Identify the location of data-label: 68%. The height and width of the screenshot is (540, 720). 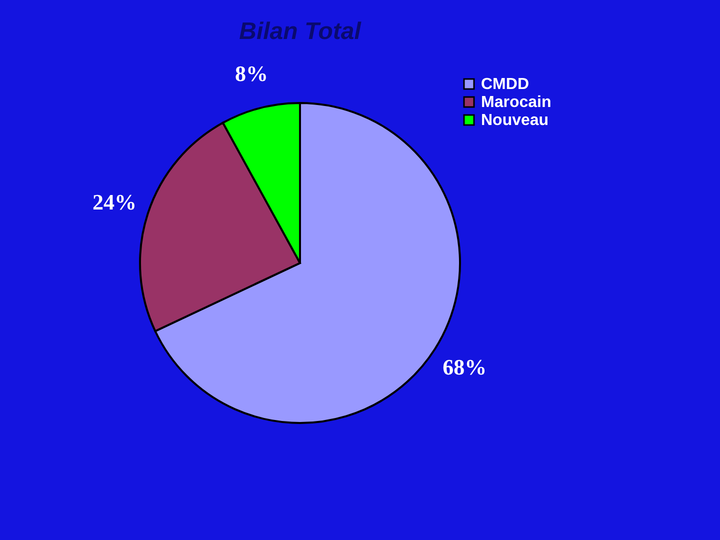
(464, 367).